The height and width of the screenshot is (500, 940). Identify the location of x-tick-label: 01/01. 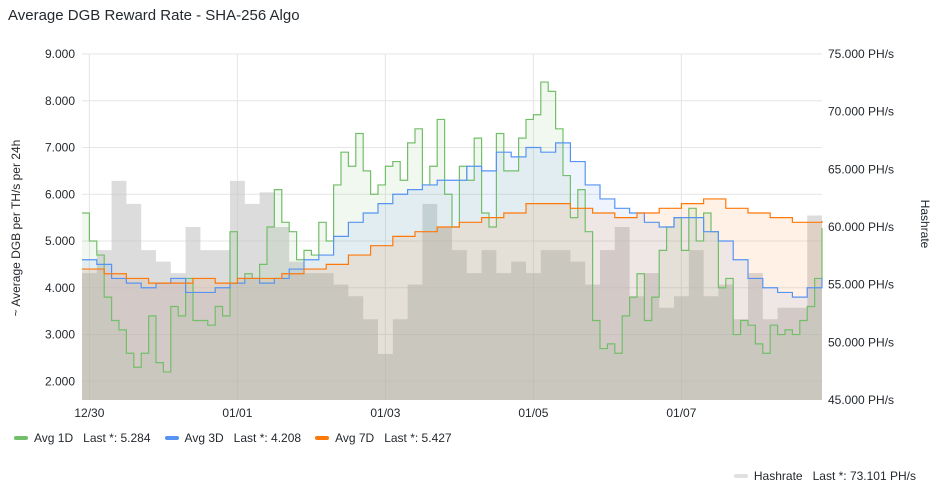
(237, 413).